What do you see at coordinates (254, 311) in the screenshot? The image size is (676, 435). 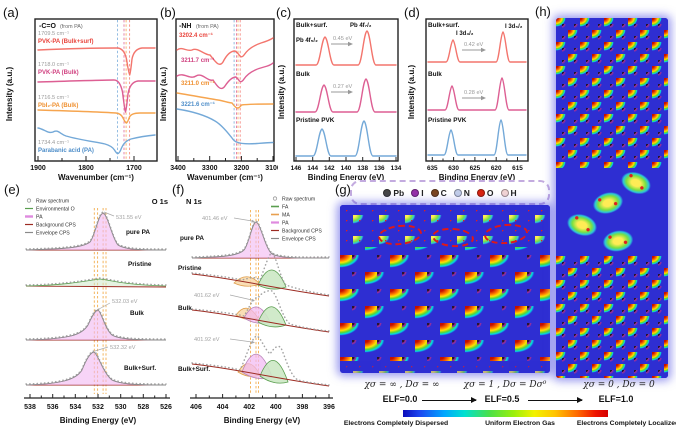 I see `panel-f-spectrum-bulk: 401.62 eV Bulk` at bounding box center [254, 311].